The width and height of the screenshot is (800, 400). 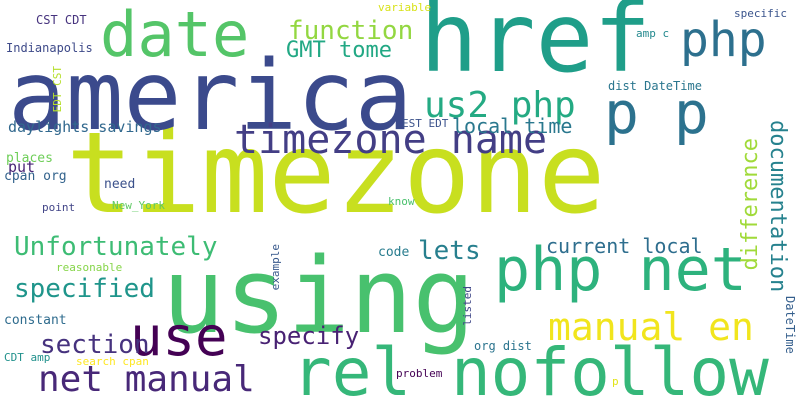 What do you see at coordinates (777, 206) in the screenshot?
I see `word-documentation: documentation` at bounding box center [777, 206].